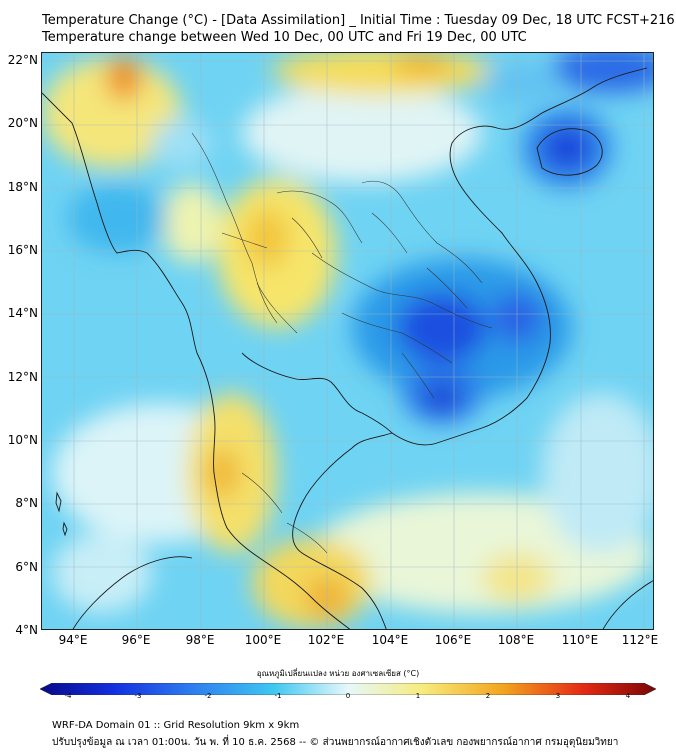 The image size is (676, 756). What do you see at coordinates (22, 440) in the screenshot?
I see `lat-label-10: 10°N` at bounding box center [22, 440].